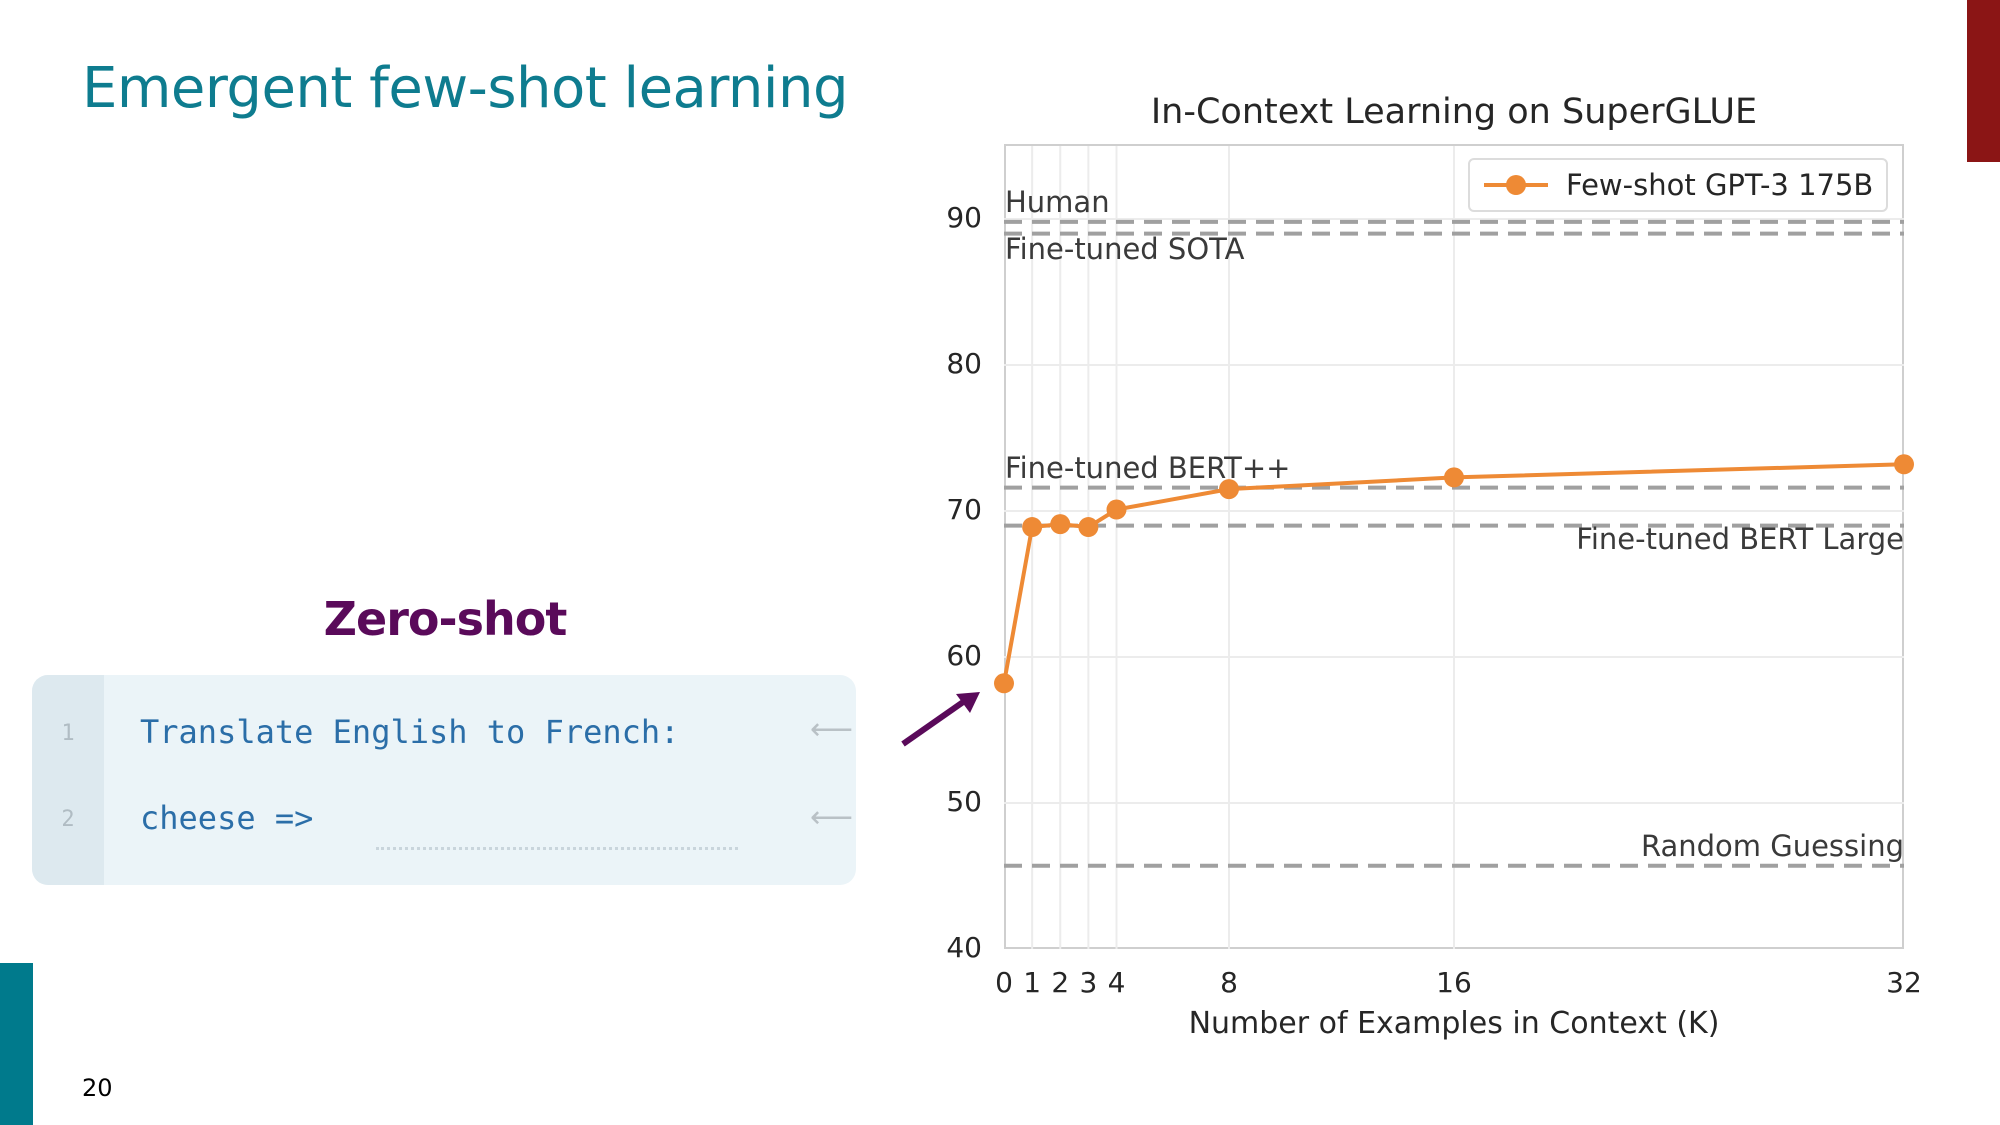 The width and height of the screenshot is (2000, 1125). What do you see at coordinates (1454, 112) in the screenshot?
I see `chart-title: In-Context Learning on SuperGLUE` at bounding box center [1454, 112].